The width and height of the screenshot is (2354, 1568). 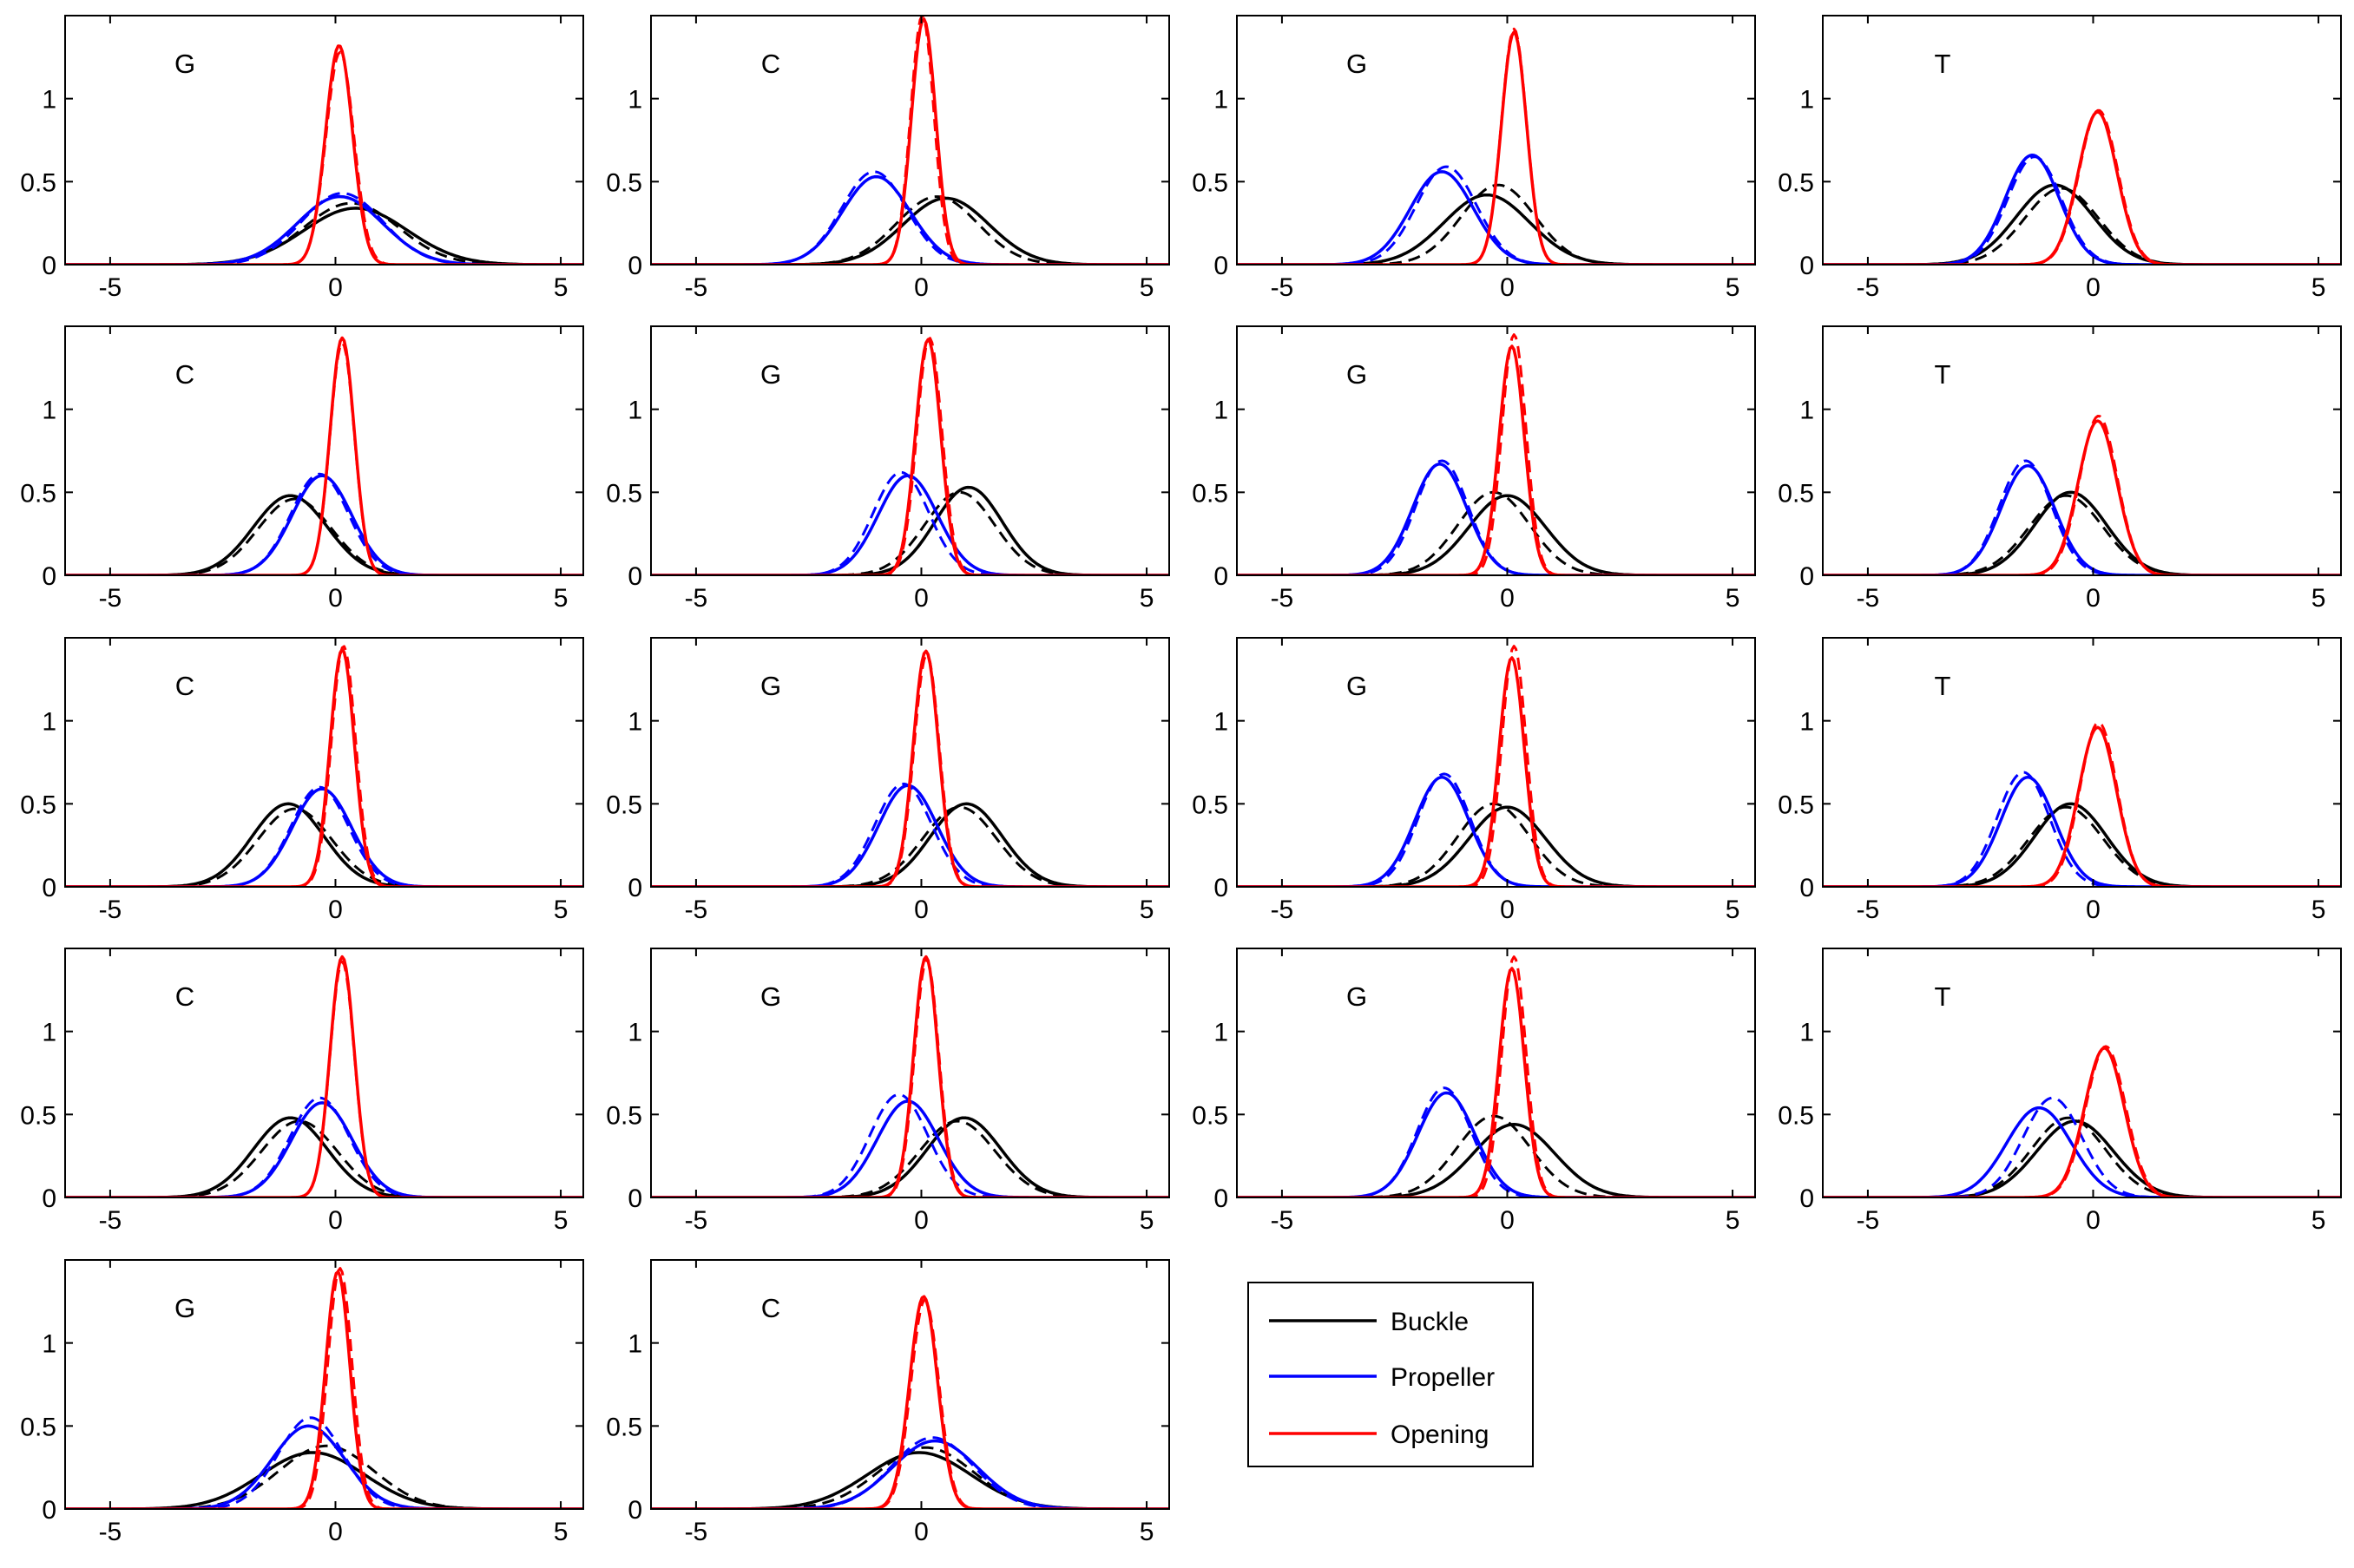 What do you see at coordinates (1430, 1322) in the screenshot?
I see `legend-label-buckle: Buckle` at bounding box center [1430, 1322].